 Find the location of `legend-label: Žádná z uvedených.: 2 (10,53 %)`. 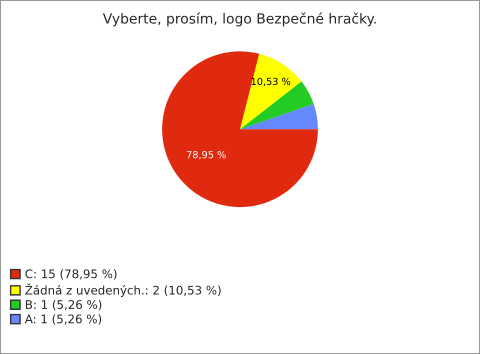

legend-label: Žádná z uvedených.: 2 (10,53 %) is located at coordinates (123, 290).